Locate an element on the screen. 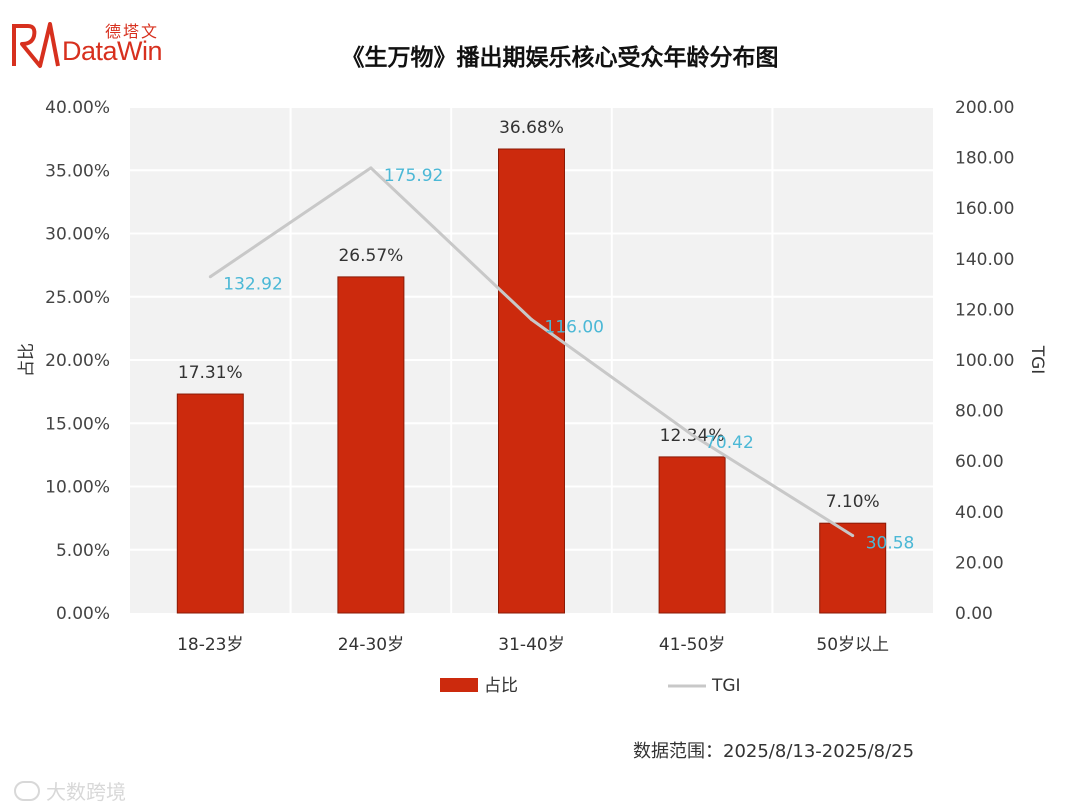 The width and height of the screenshot is (1080, 810). y2-tick-label: 20.00 is located at coordinates (979, 563).